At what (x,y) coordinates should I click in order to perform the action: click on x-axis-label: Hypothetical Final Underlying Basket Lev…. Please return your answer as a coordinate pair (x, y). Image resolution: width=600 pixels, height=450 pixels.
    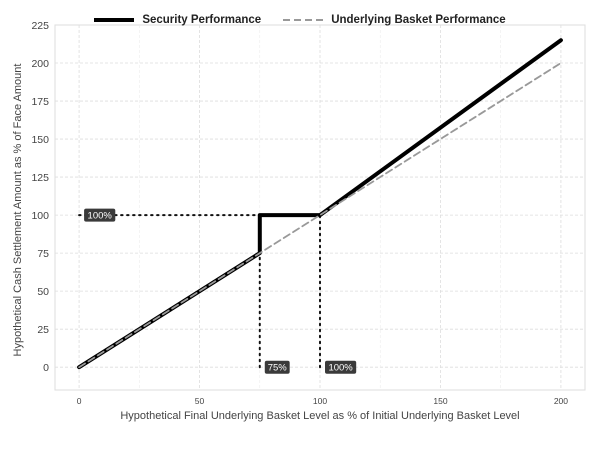
    Looking at the image, I should click on (320, 416).